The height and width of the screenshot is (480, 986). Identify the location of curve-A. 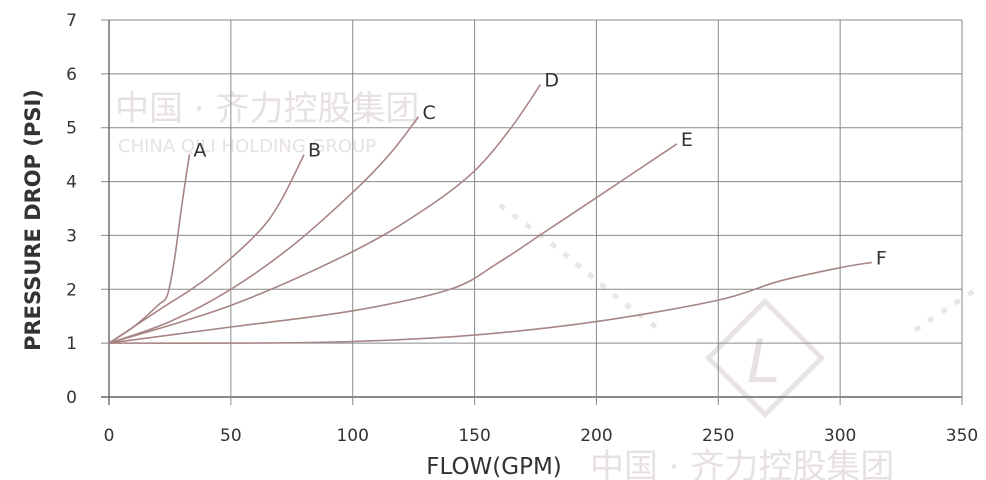
(149, 249).